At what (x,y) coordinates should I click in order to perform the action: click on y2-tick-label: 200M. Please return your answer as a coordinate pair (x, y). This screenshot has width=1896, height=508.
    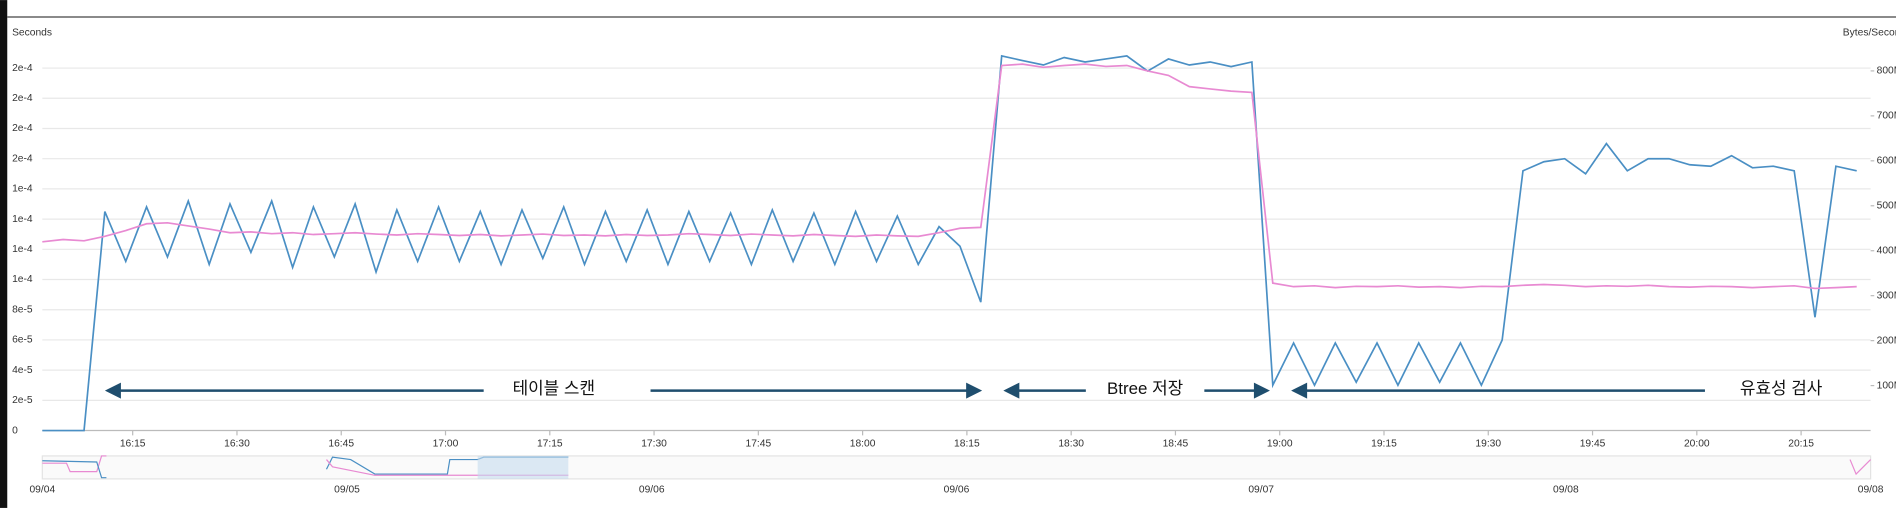
    Looking at the image, I should click on (1886, 340).